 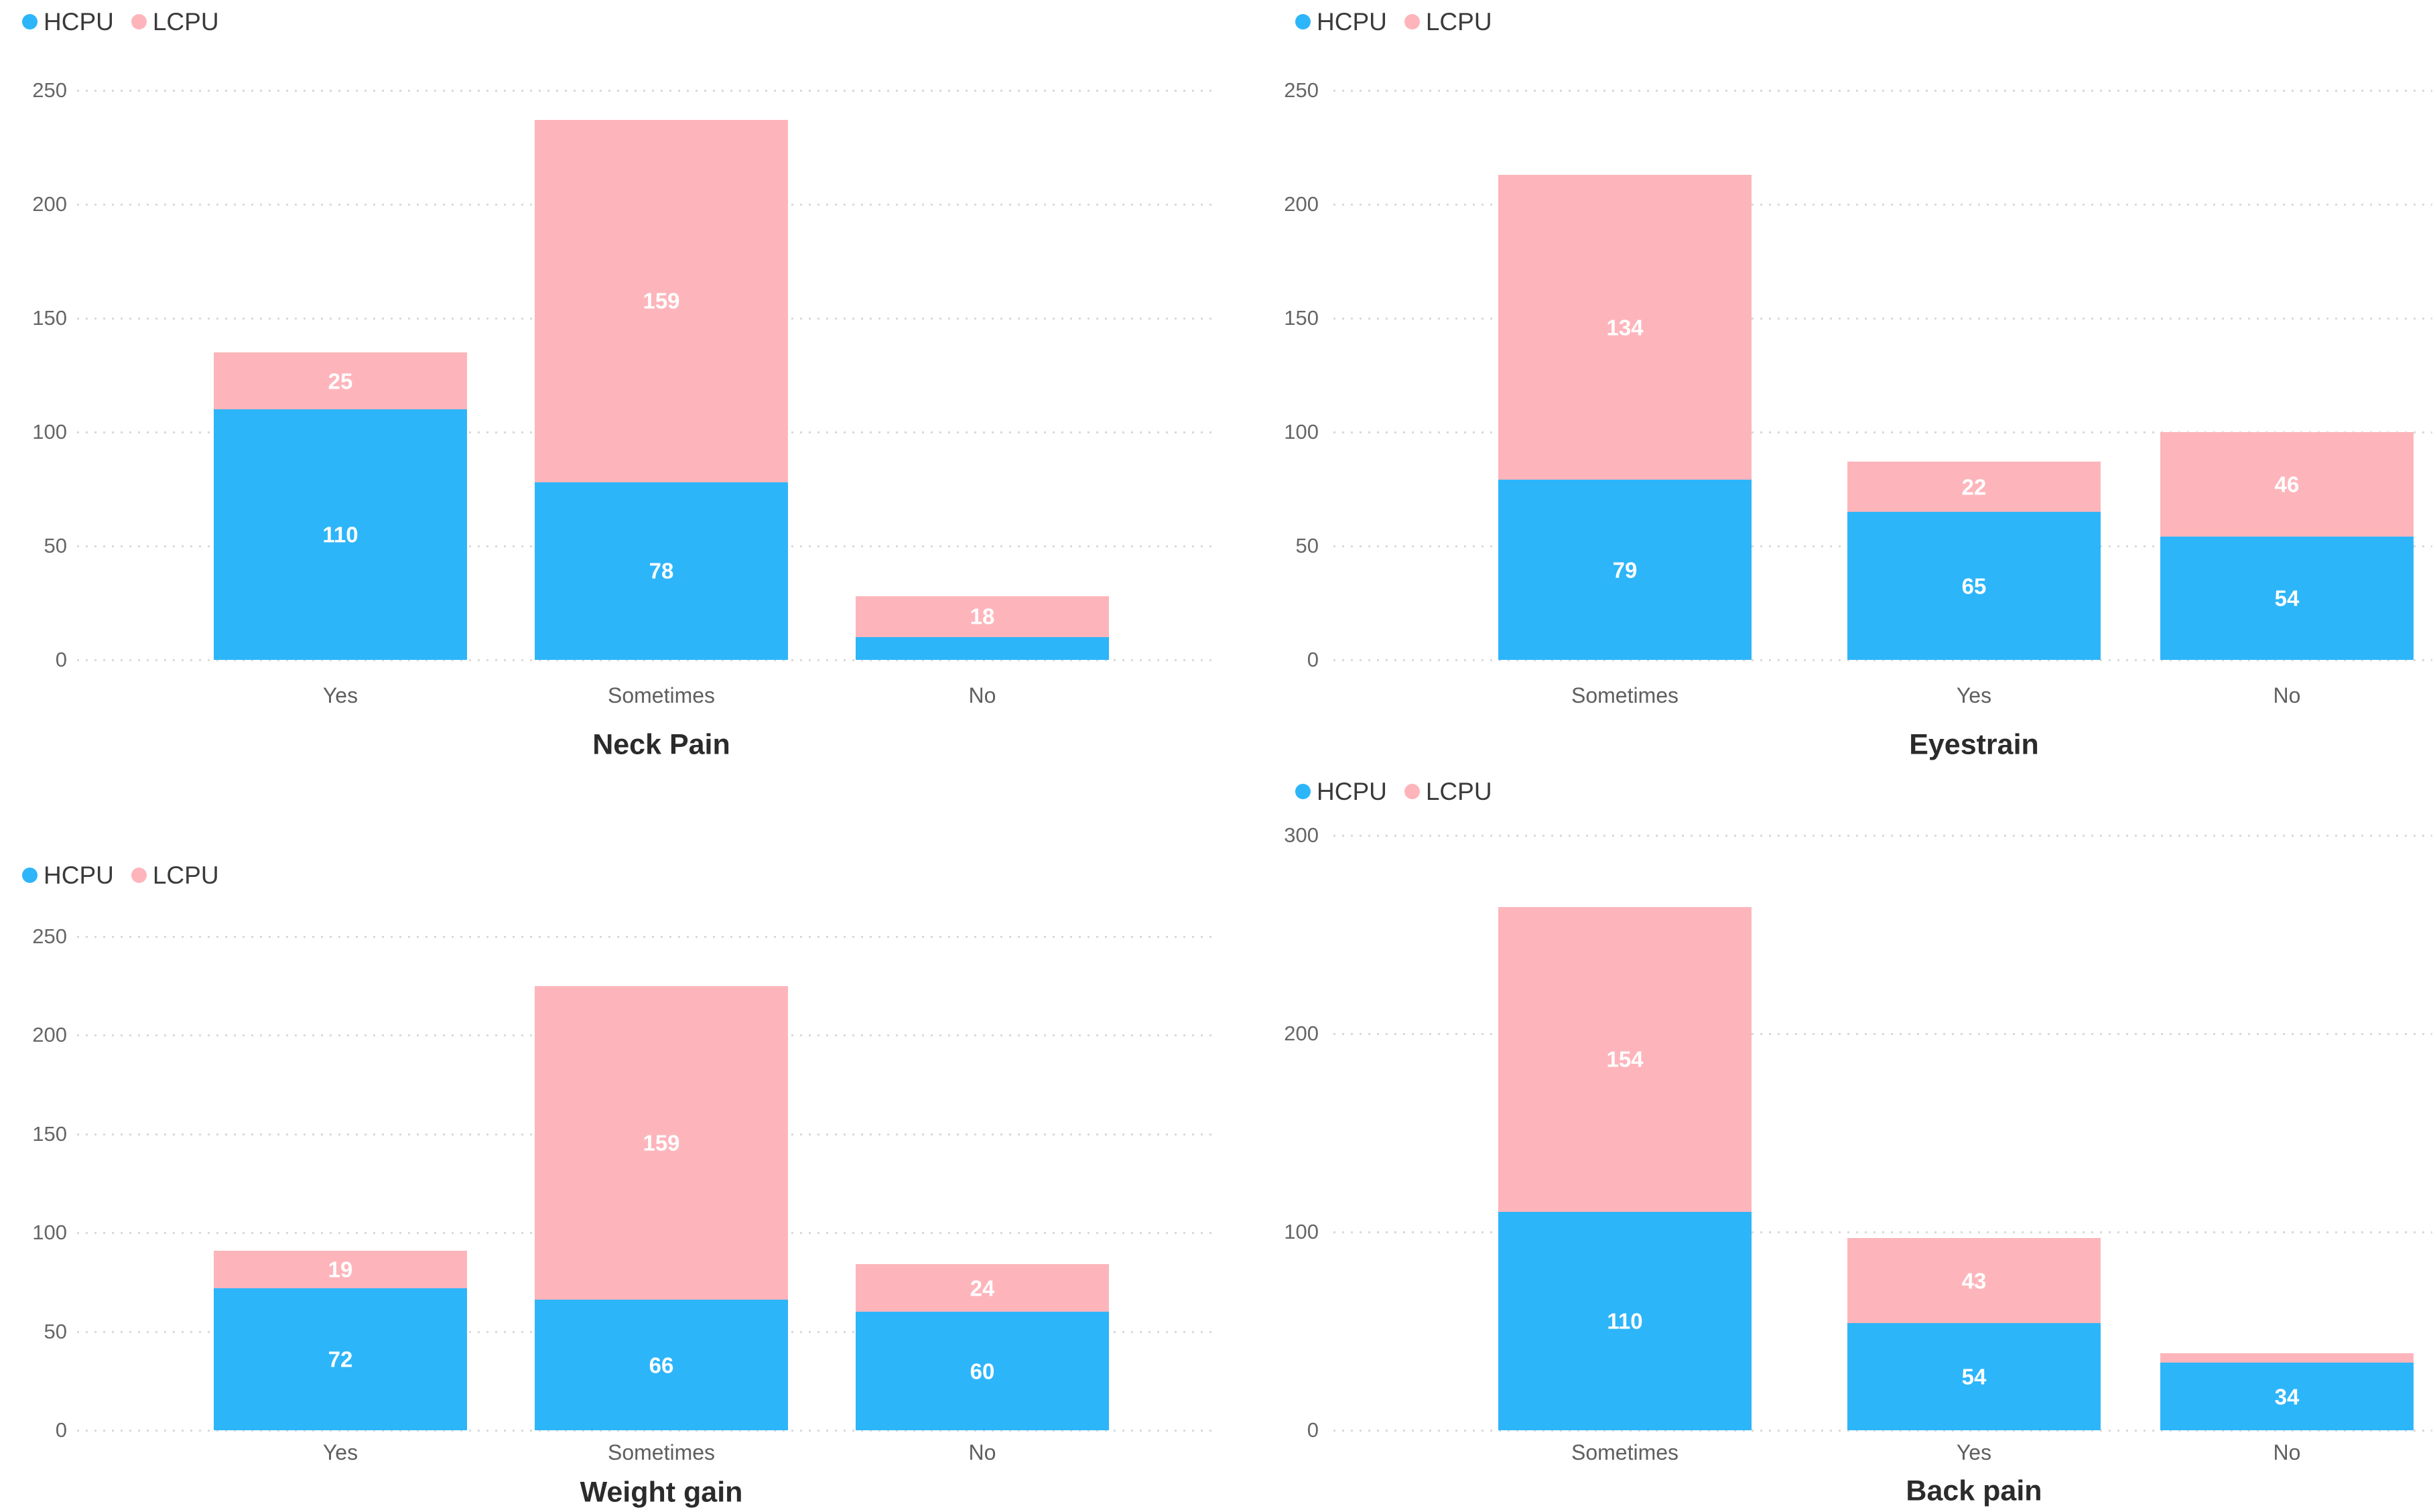 I want to click on bar-eyestrain-sometimes-lcpu: 134, so click(x=1625, y=327).